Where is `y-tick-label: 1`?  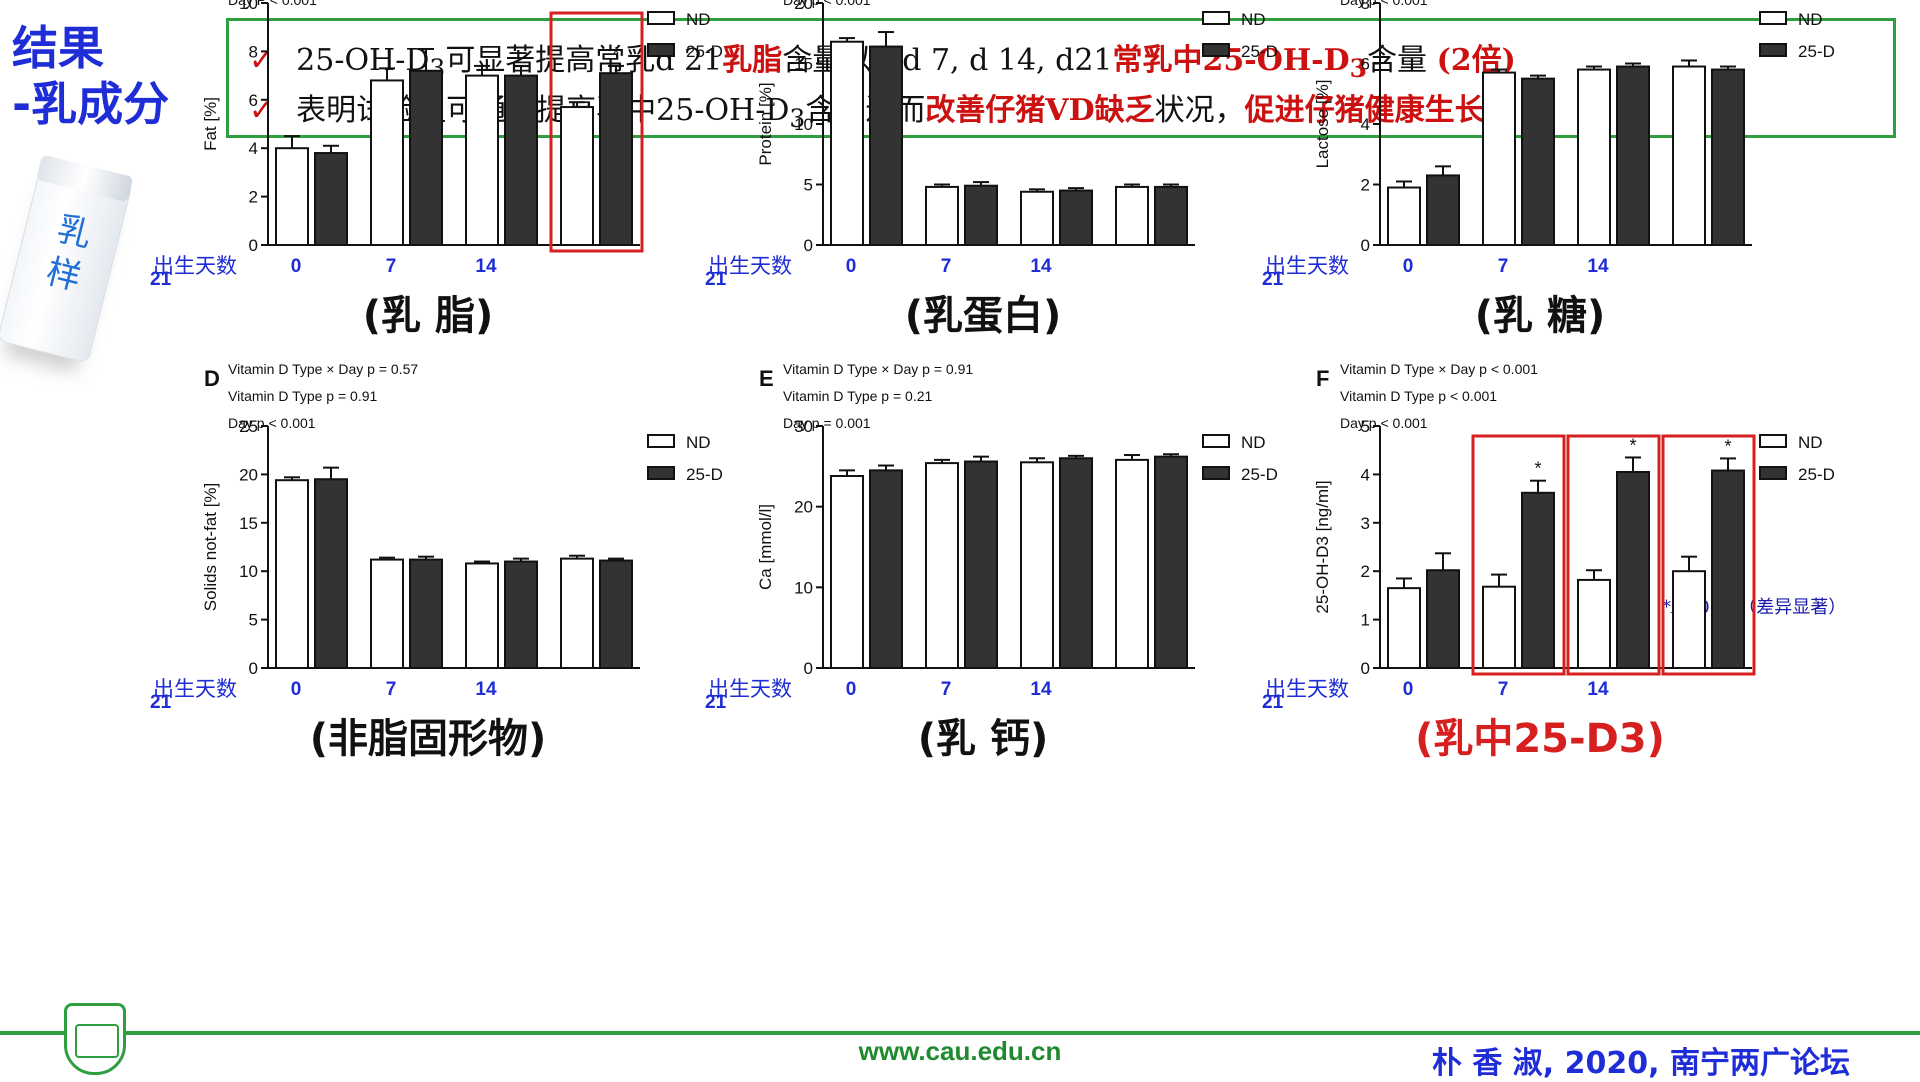
y-tick-label: 1 is located at coordinates (1365, 620).